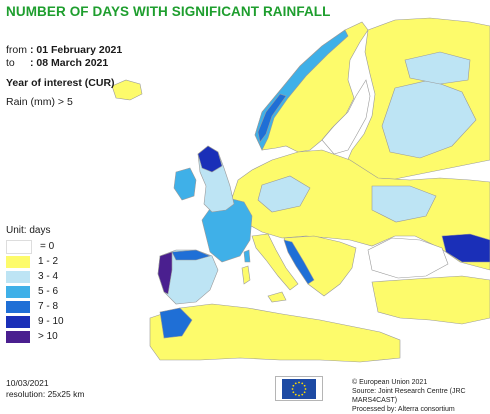 This screenshot has height=414, width=490. What do you see at coordinates (35, 291) in the screenshot?
I see `legend-item: 5 - 6` at bounding box center [35, 291].